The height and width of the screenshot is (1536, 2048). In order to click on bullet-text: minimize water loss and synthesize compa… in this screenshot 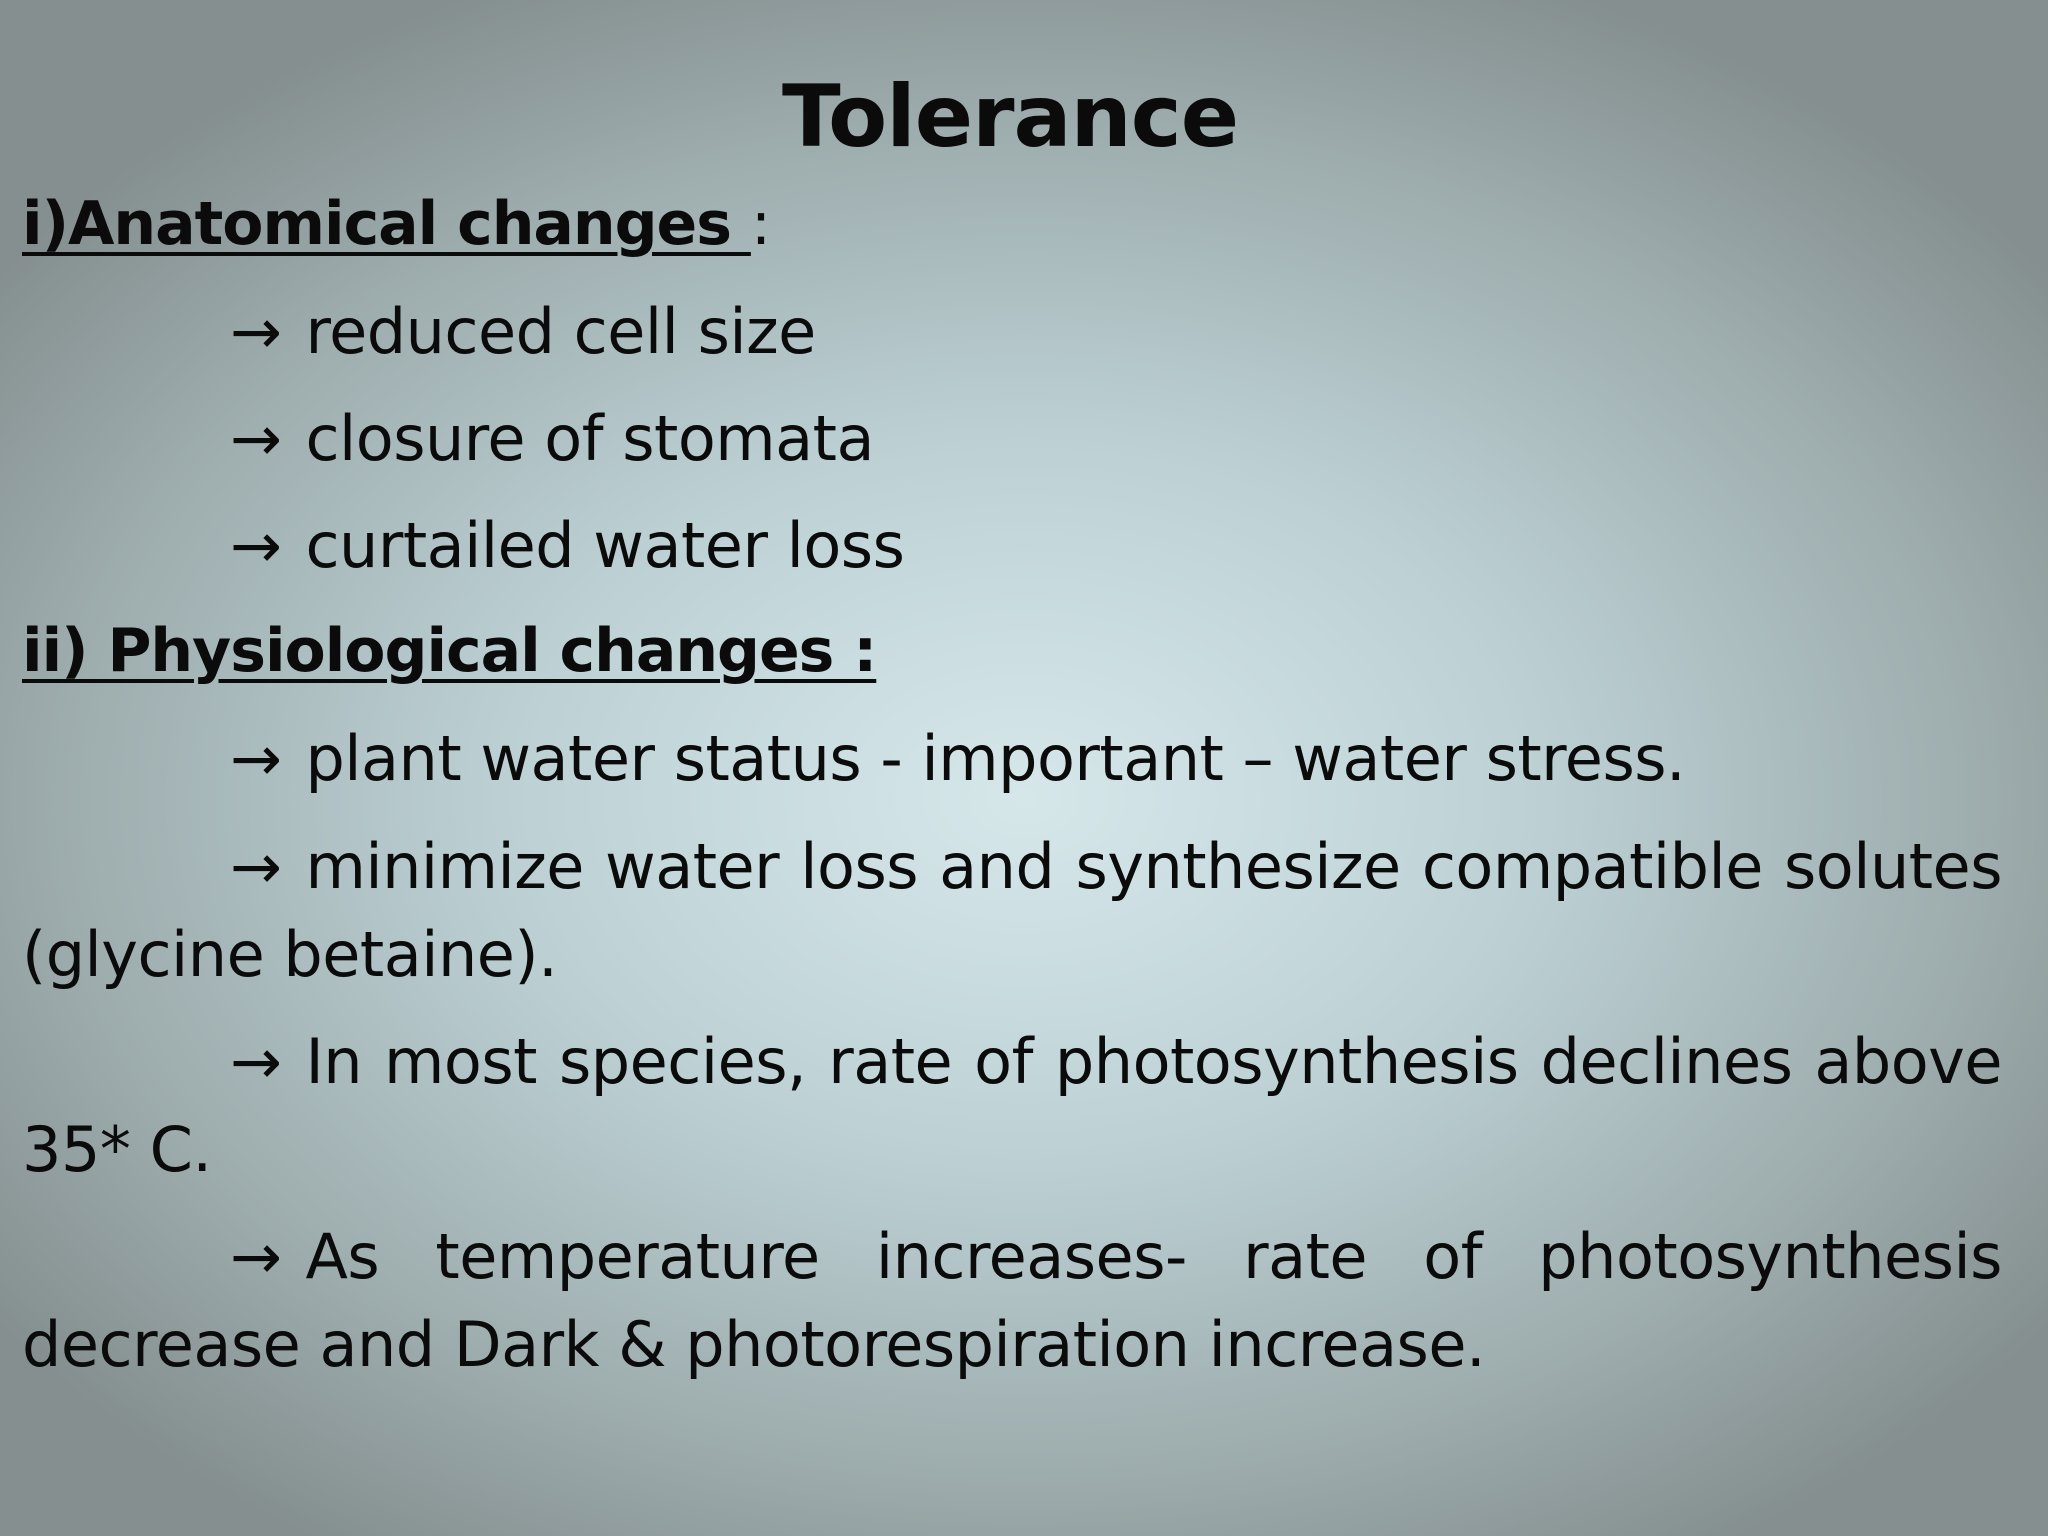, I will do `click(1012, 910)`.